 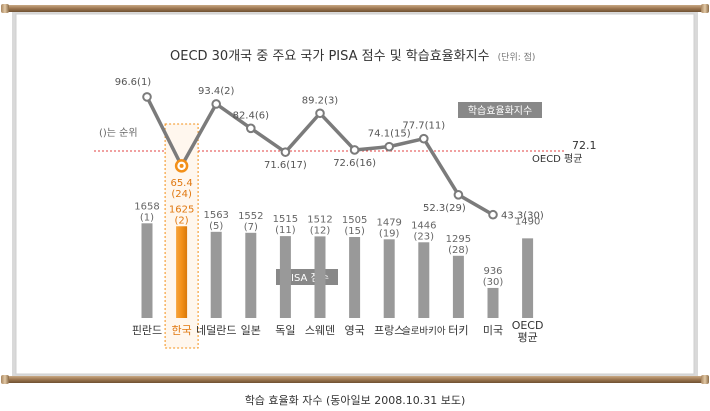 What do you see at coordinates (355, 379) in the screenshot?
I see `bottom-rod` at bounding box center [355, 379].